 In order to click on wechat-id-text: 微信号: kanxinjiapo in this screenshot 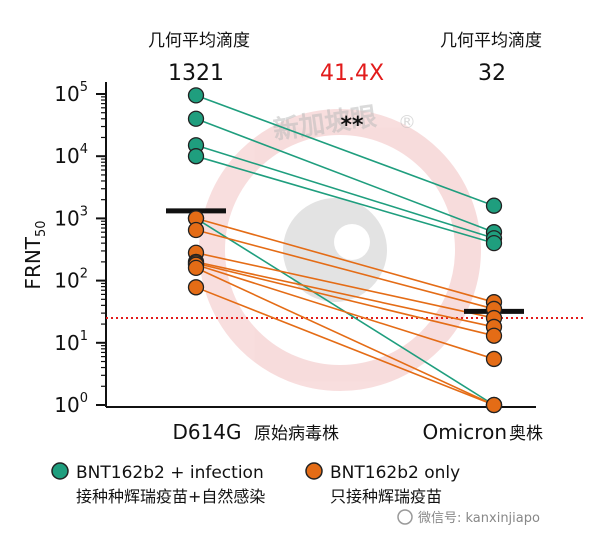, I will do `click(479, 518)`.